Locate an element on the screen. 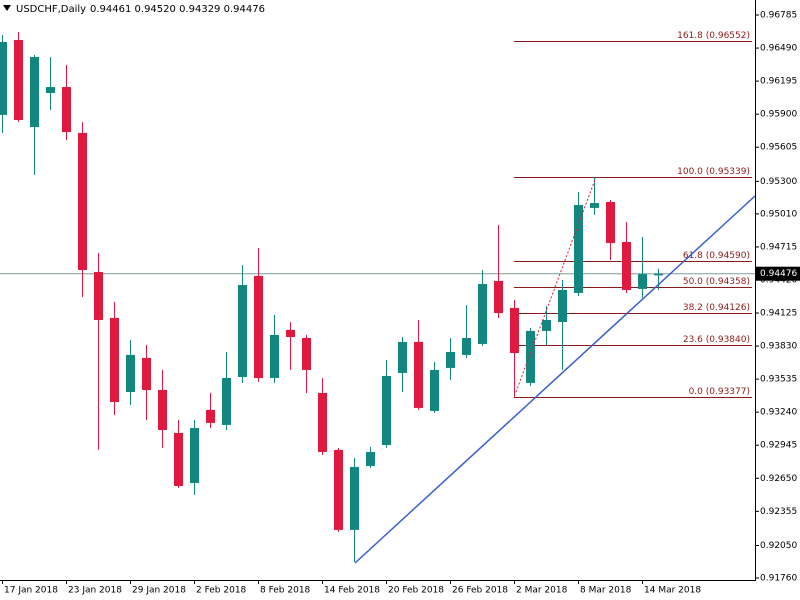 The height and width of the screenshot is (600, 800). x-tick-label: 17 Jan 2018 is located at coordinates (31, 591).